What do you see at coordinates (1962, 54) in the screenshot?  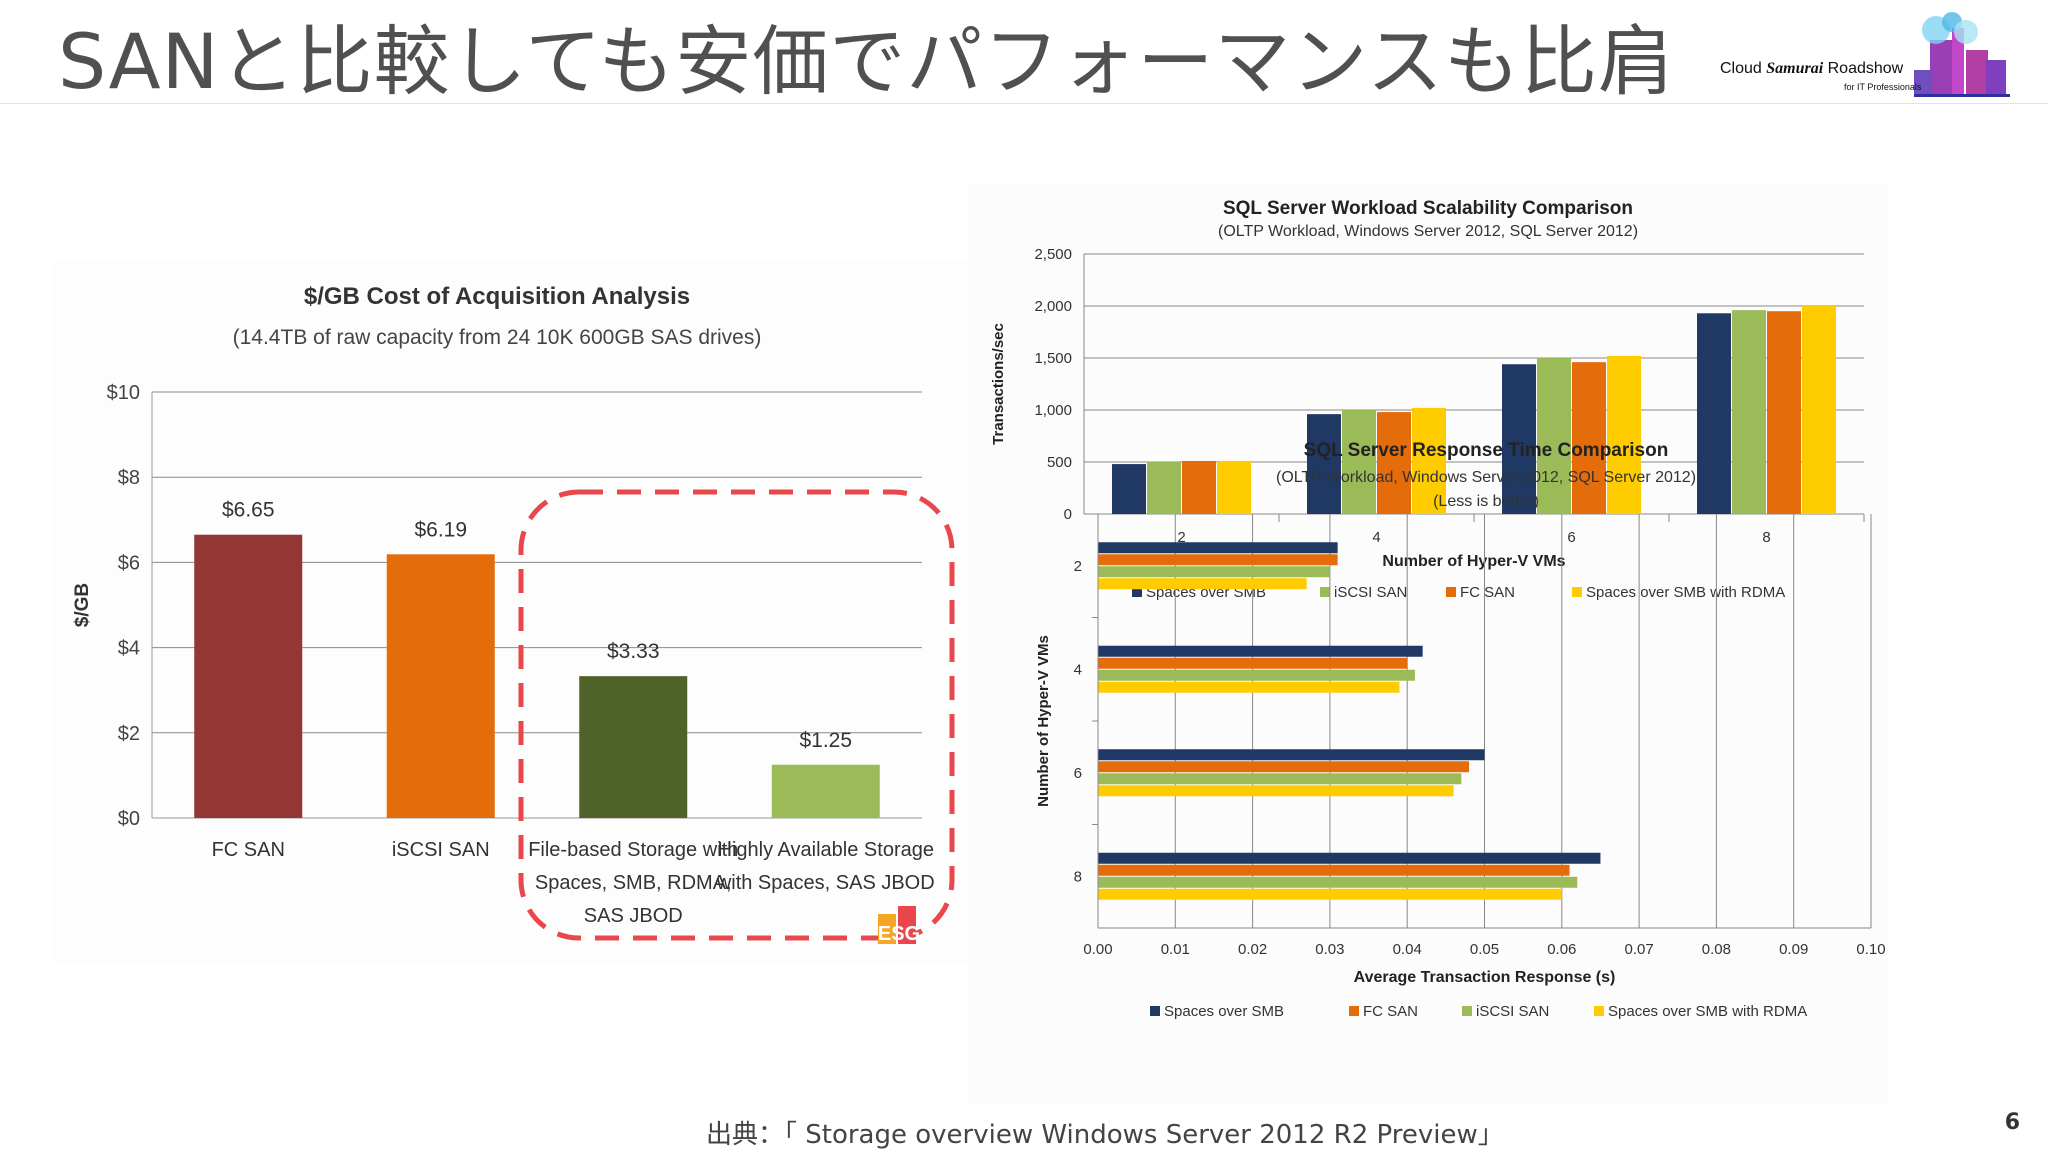 I see `city-skyline-icon` at bounding box center [1962, 54].